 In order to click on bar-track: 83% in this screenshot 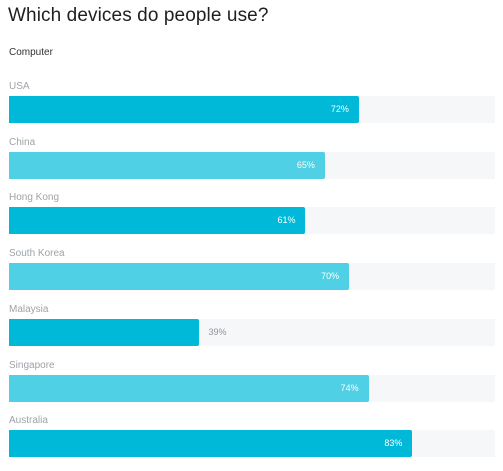, I will do `click(252, 444)`.